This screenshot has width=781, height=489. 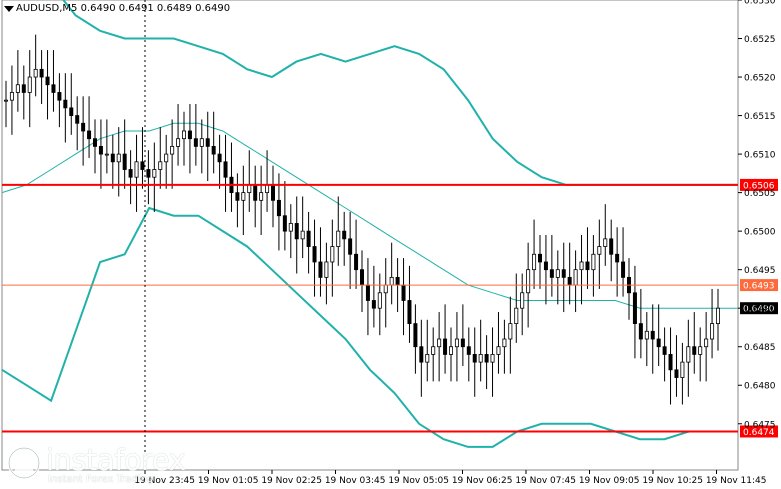 I want to click on level-price-label: 0.6474, so click(x=759, y=433).